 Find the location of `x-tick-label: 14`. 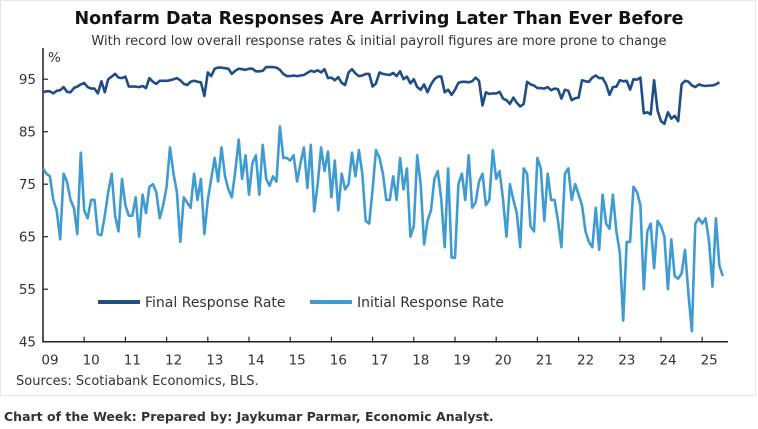

x-tick-label: 14 is located at coordinates (255, 361).